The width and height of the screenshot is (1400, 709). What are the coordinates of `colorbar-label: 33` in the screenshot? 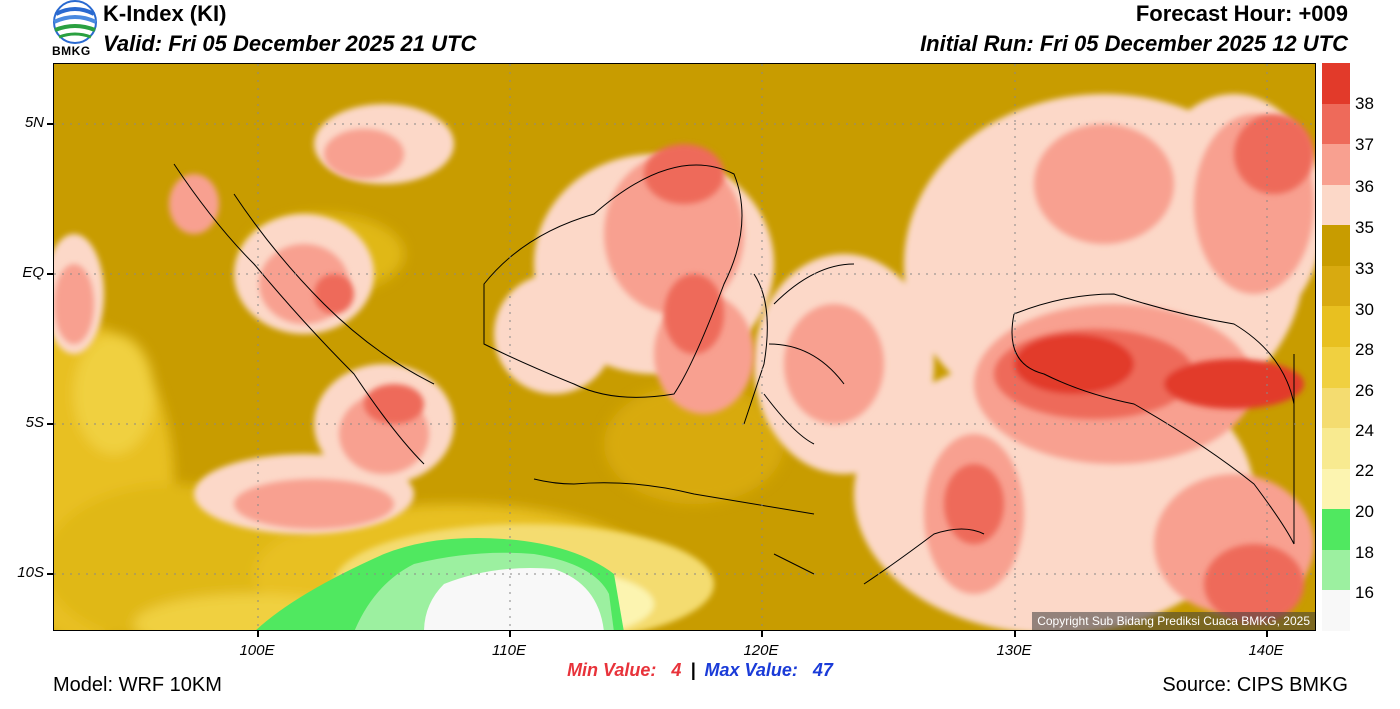 It's located at (1364, 268).